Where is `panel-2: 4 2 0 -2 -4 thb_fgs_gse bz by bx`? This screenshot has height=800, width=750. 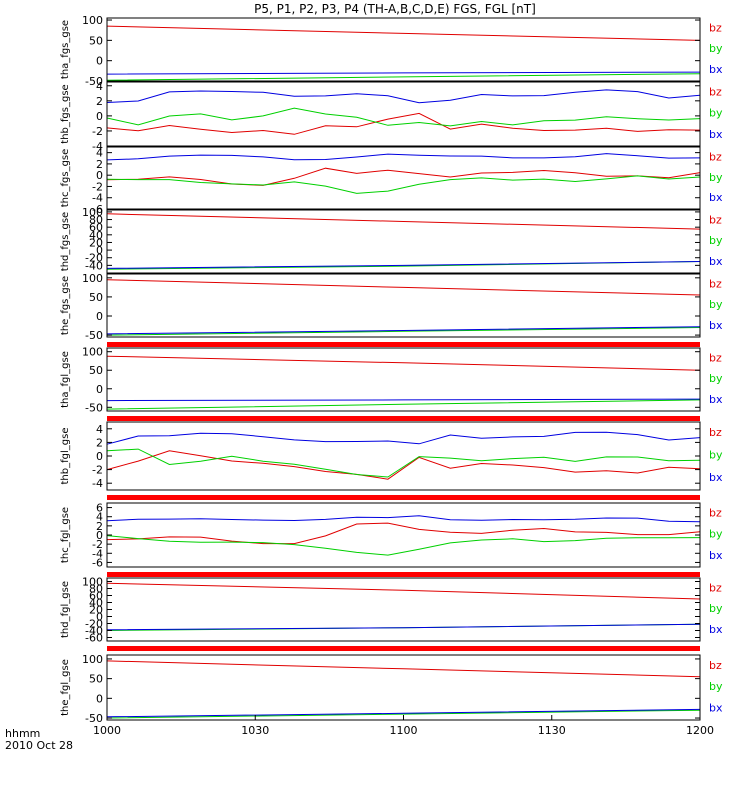
panel-2: 4 2 0 -2 -4 thb_fgs_gse bz by bx is located at coordinates (391, 116).